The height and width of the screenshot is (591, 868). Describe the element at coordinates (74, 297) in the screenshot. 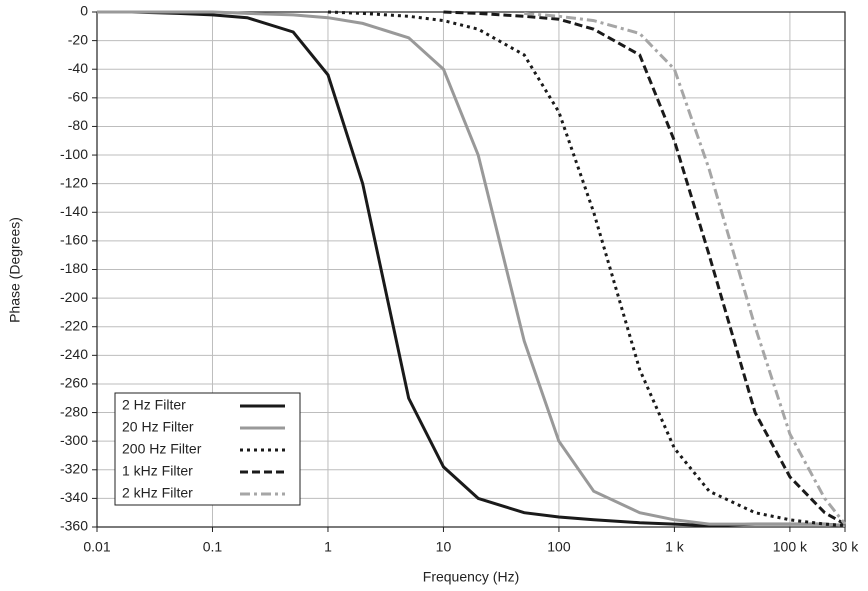

I see `y-tick-label: -200` at that location.